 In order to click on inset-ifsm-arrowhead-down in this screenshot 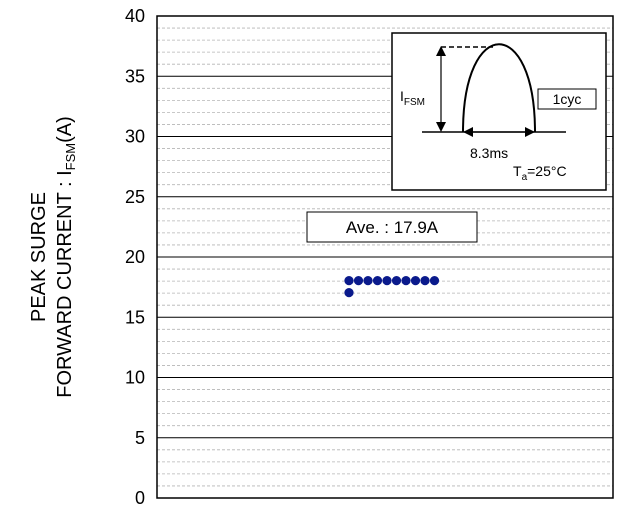, I will do `click(441, 127)`.